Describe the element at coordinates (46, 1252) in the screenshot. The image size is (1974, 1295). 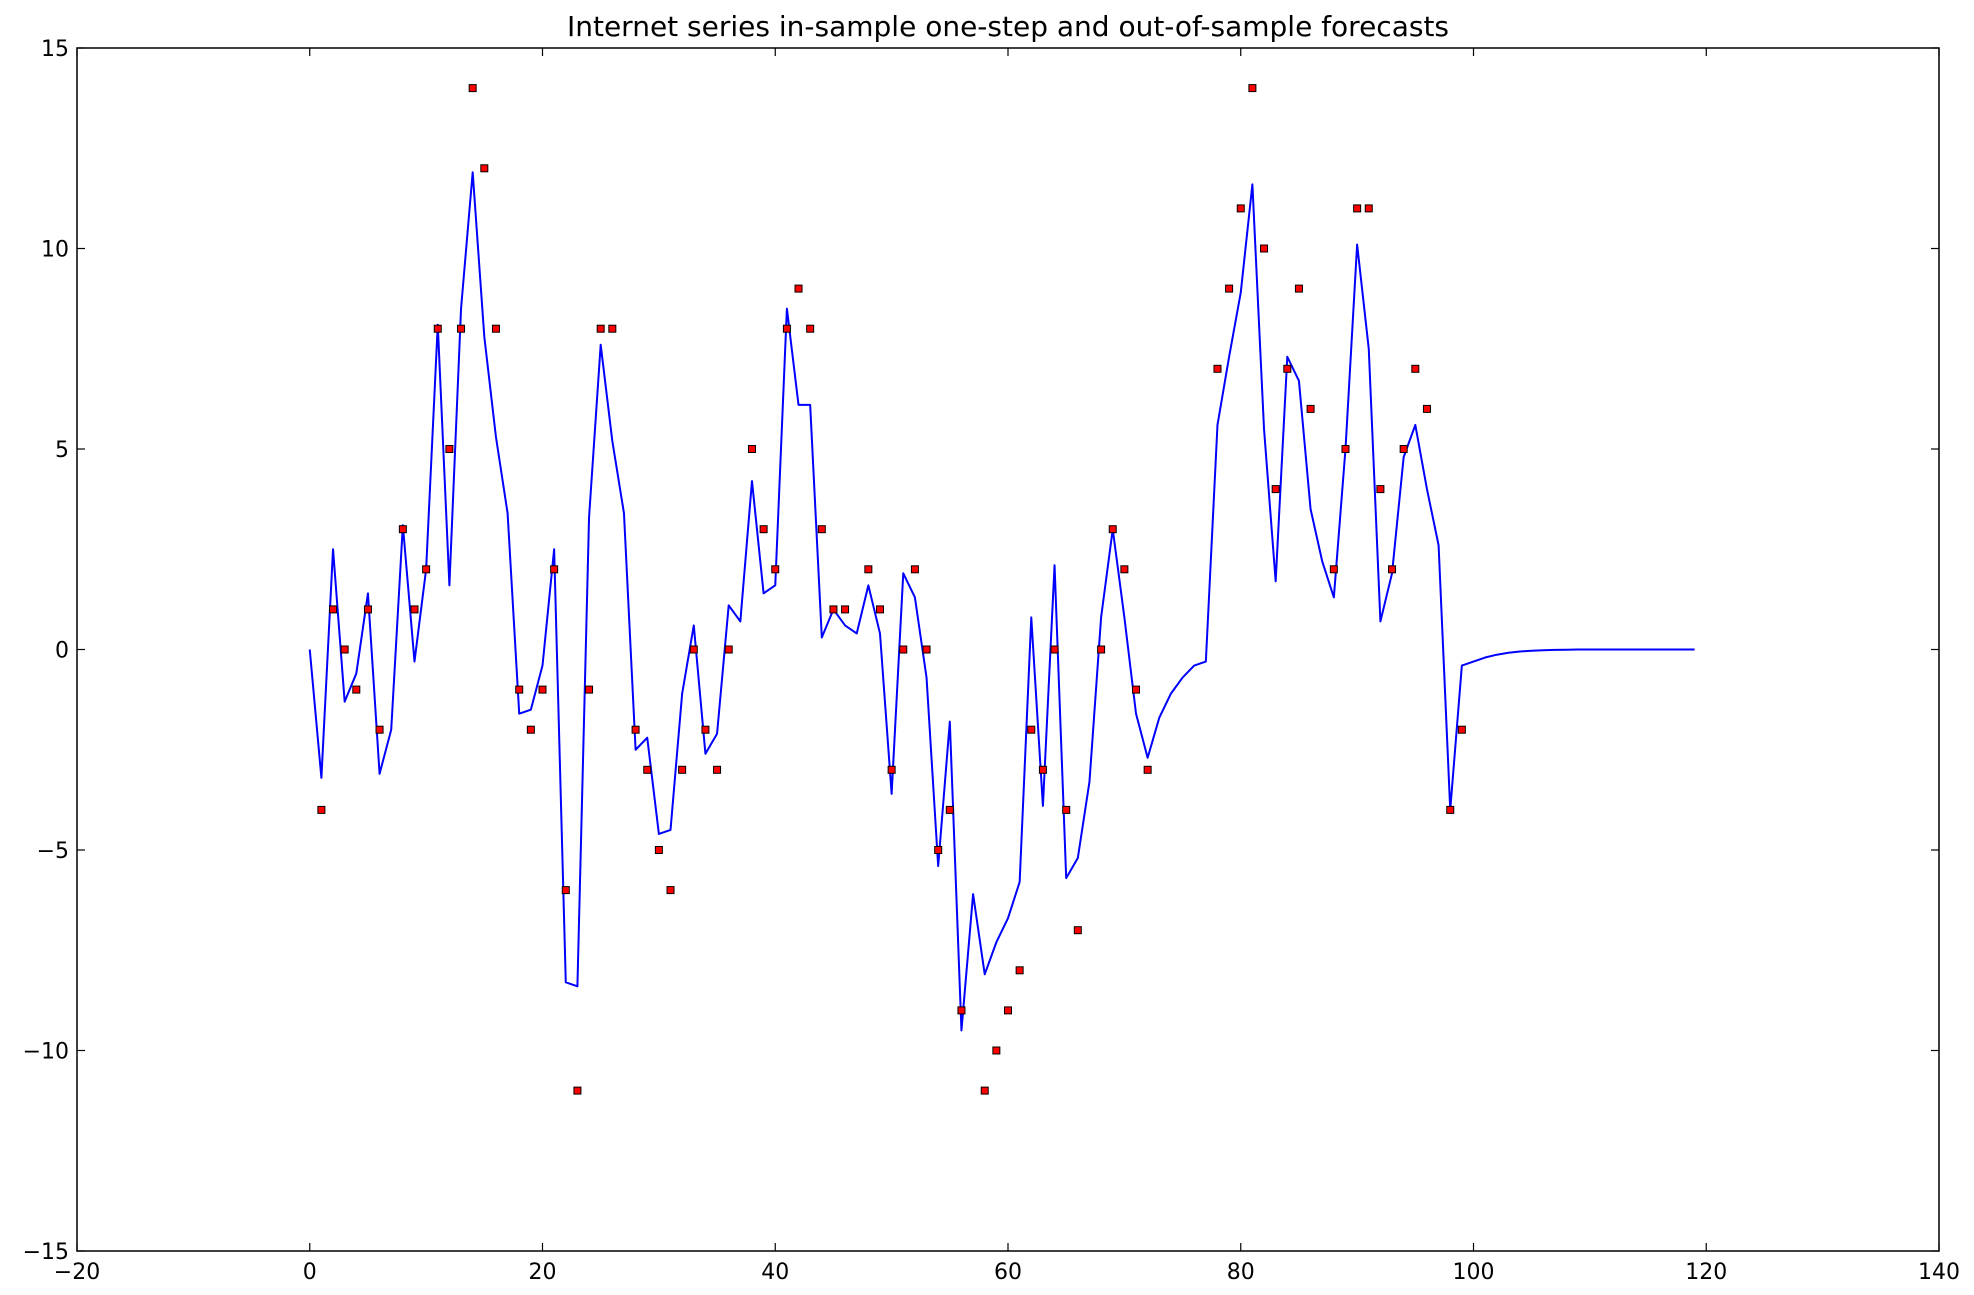
I see `y-tick-label: −15` at that location.